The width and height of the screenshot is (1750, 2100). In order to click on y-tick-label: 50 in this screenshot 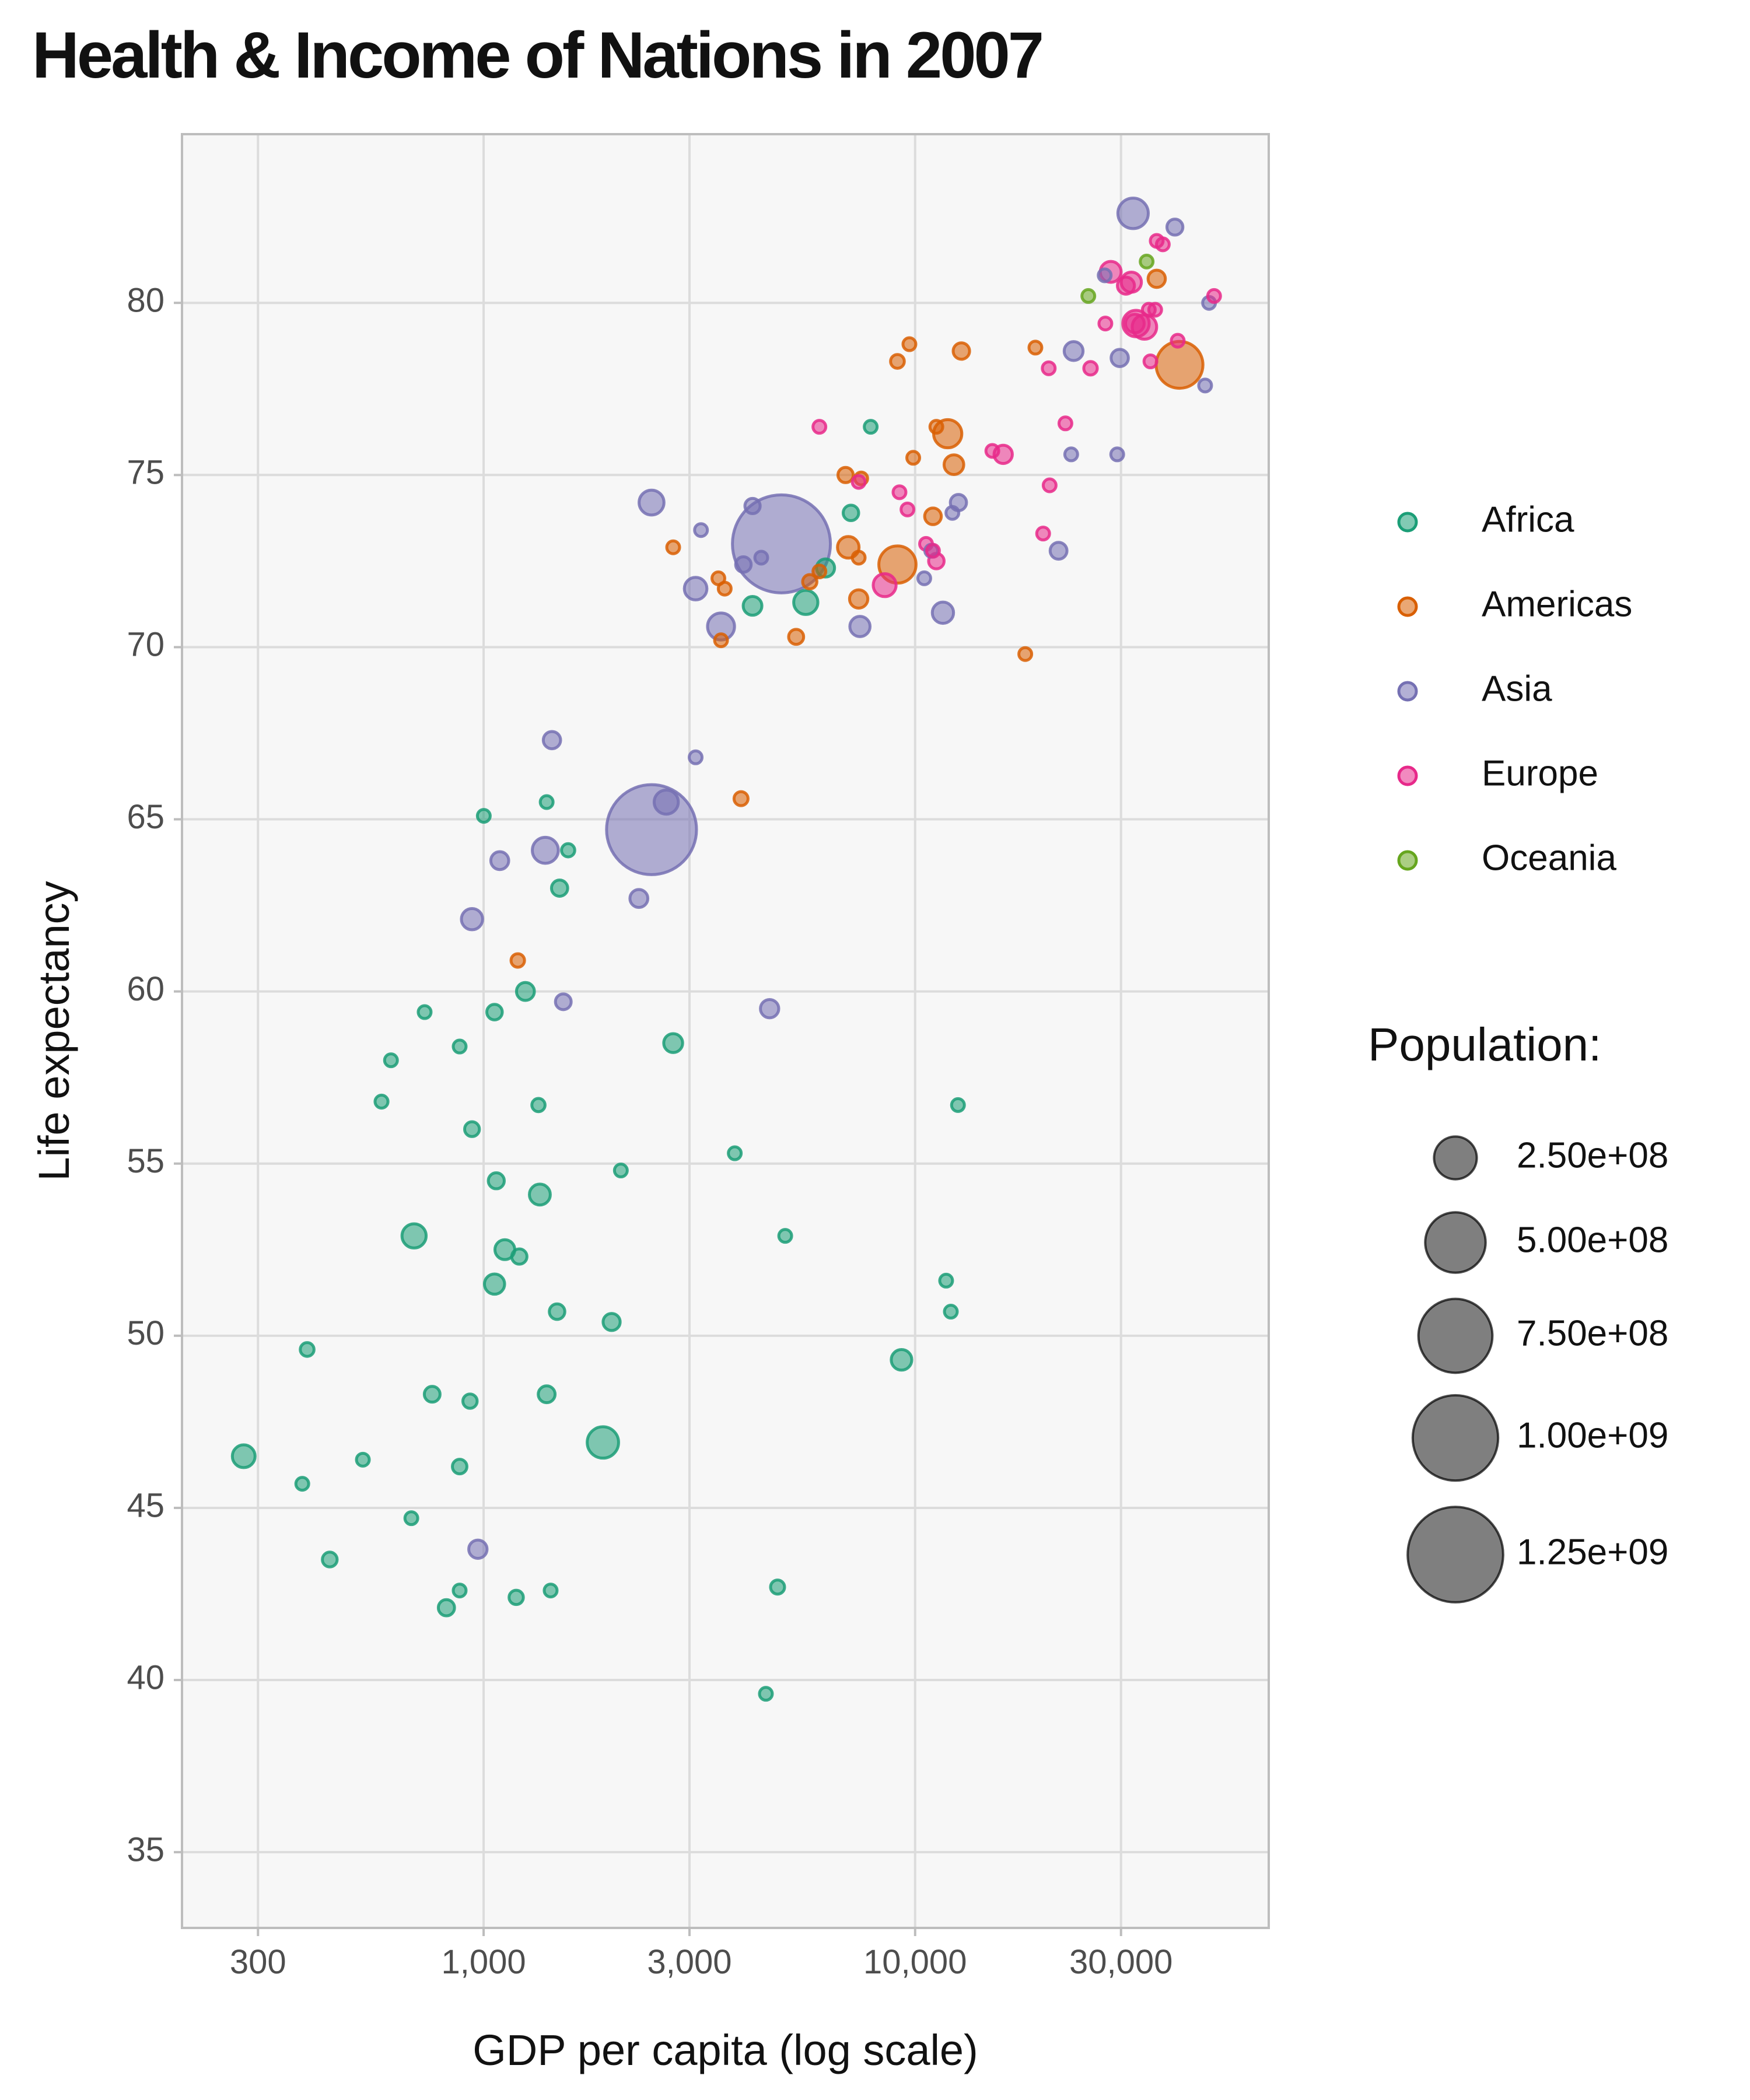, I will do `click(145, 1333)`.